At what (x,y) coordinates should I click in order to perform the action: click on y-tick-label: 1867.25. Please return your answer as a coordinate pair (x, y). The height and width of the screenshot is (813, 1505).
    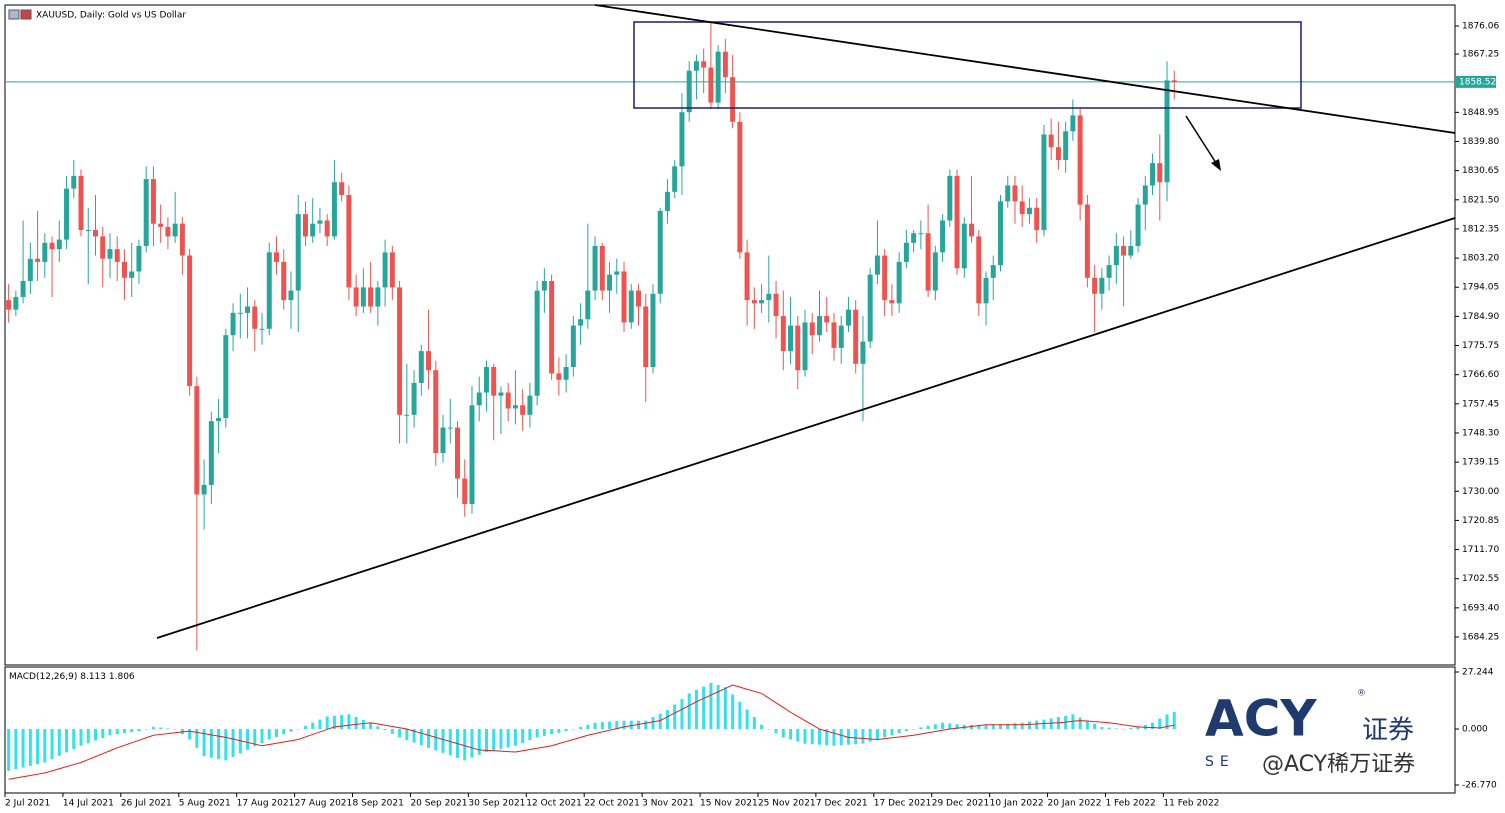
    Looking at the image, I should click on (1480, 55).